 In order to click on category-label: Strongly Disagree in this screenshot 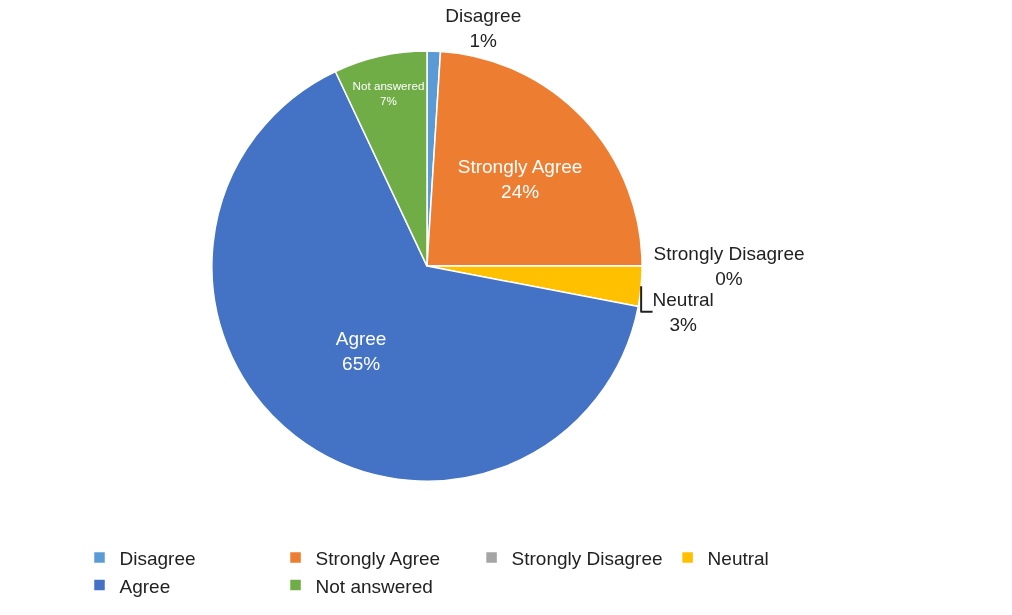, I will do `click(729, 254)`.